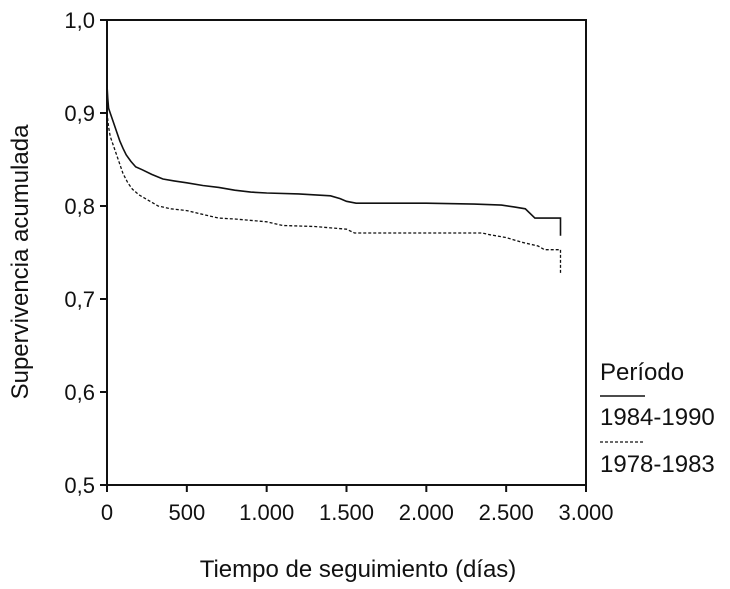 The image size is (730, 589). Describe the element at coordinates (79, 206) in the screenshot. I see `y-tick-label: 0,8` at that location.